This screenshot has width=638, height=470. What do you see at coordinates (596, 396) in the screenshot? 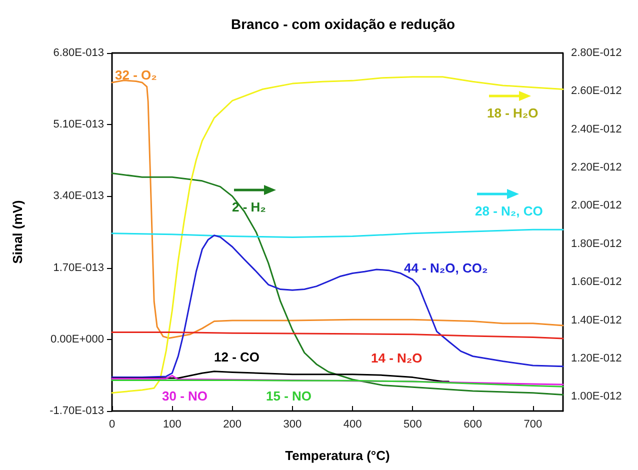
I see `y2-tick-label: 1.00E-012` at bounding box center [596, 396].